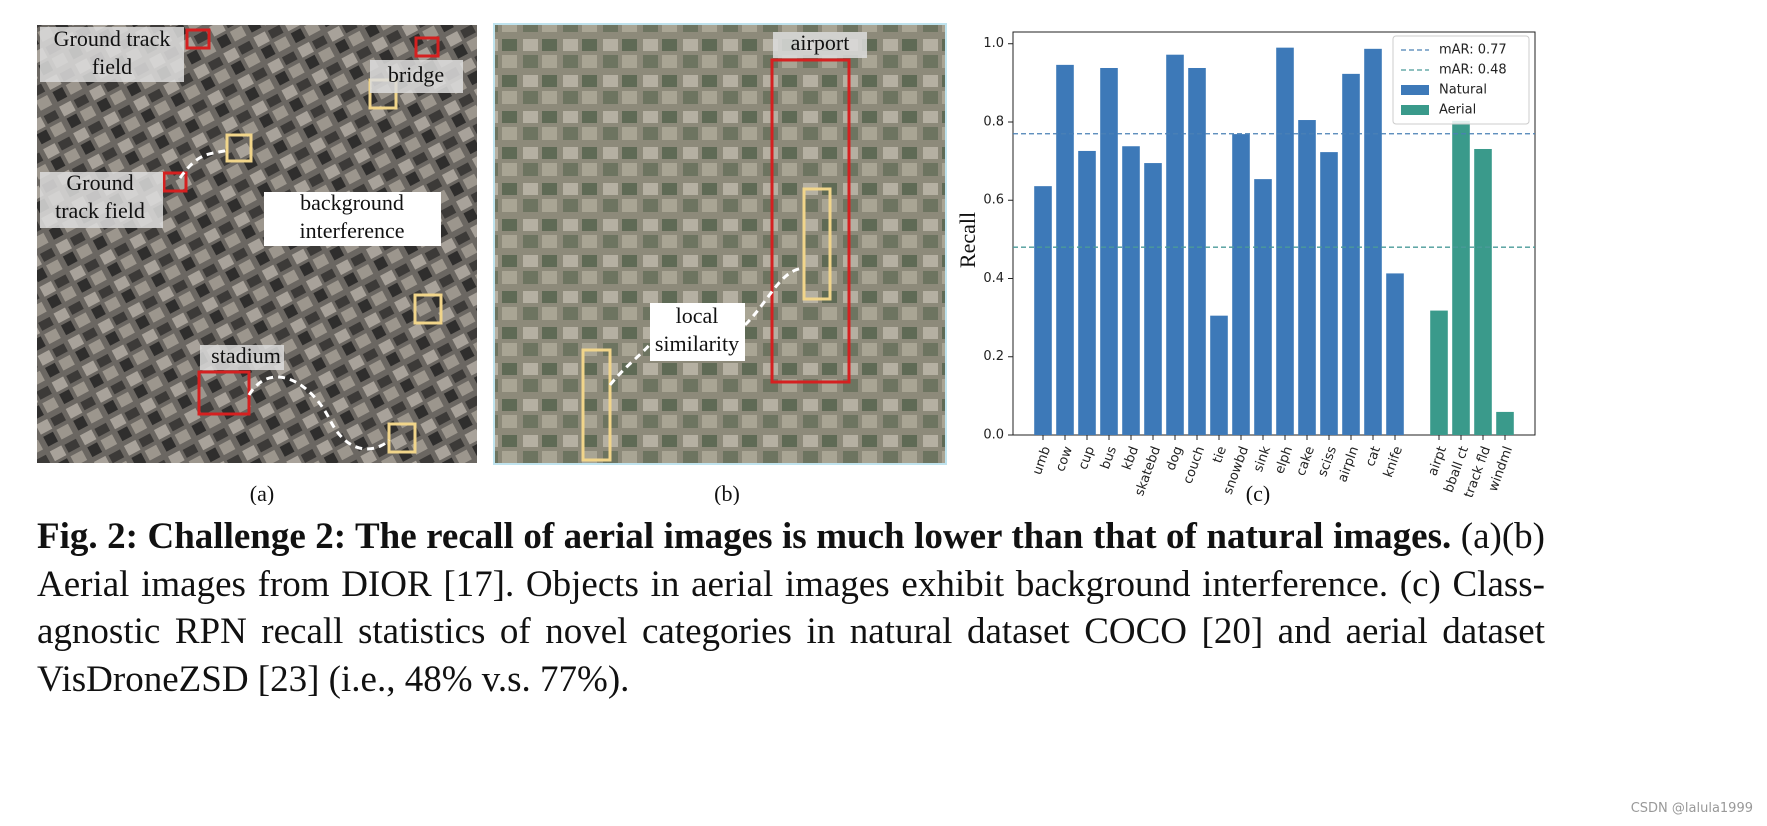 This screenshot has height=826, width=1767. What do you see at coordinates (112, 66) in the screenshot?
I see `annotation: field` at bounding box center [112, 66].